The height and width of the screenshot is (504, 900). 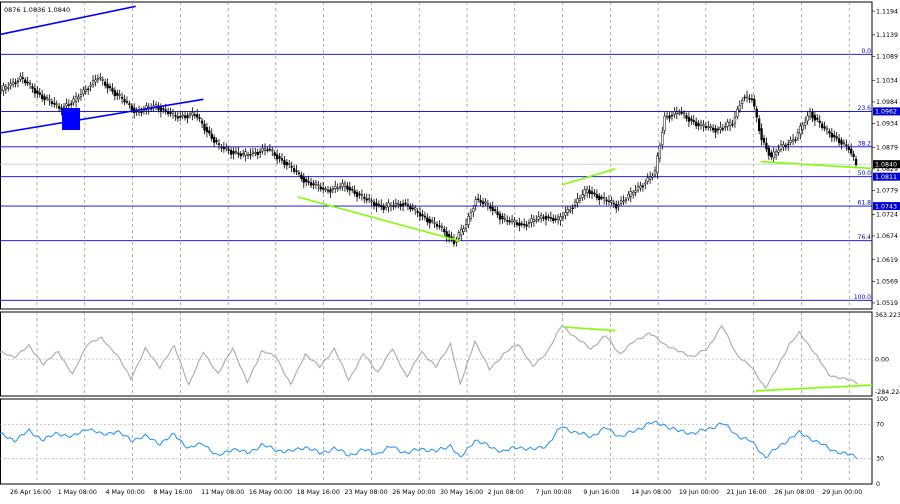 What do you see at coordinates (887, 282) in the screenshot?
I see `price-tick-label: 1.0569` at bounding box center [887, 282].